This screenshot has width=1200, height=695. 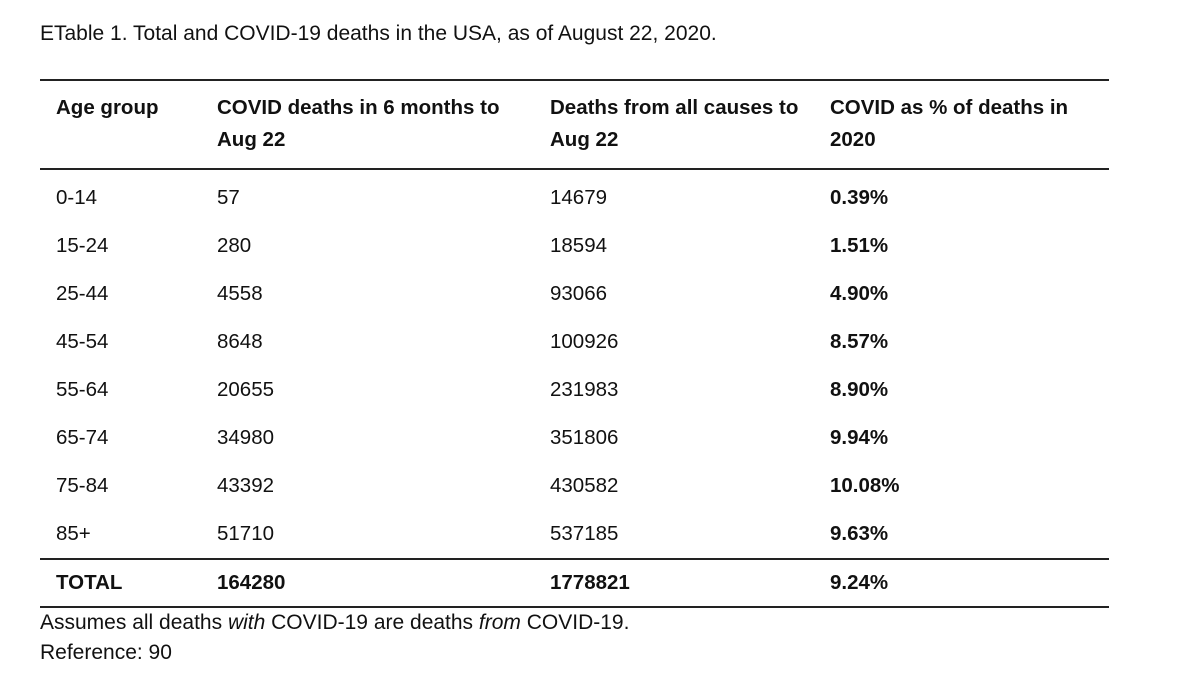 I want to click on cell-covid-percent: 4.90%, so click(x=859, y=293).